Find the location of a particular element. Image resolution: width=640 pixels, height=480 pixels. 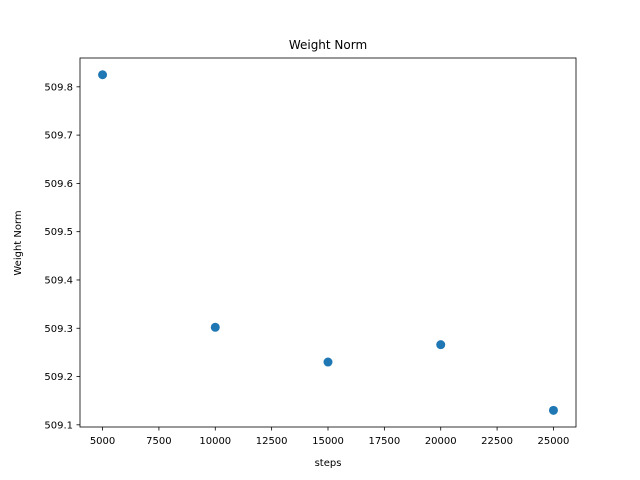

y-tick-label: 509.3 is located at coordinates (58, 329).